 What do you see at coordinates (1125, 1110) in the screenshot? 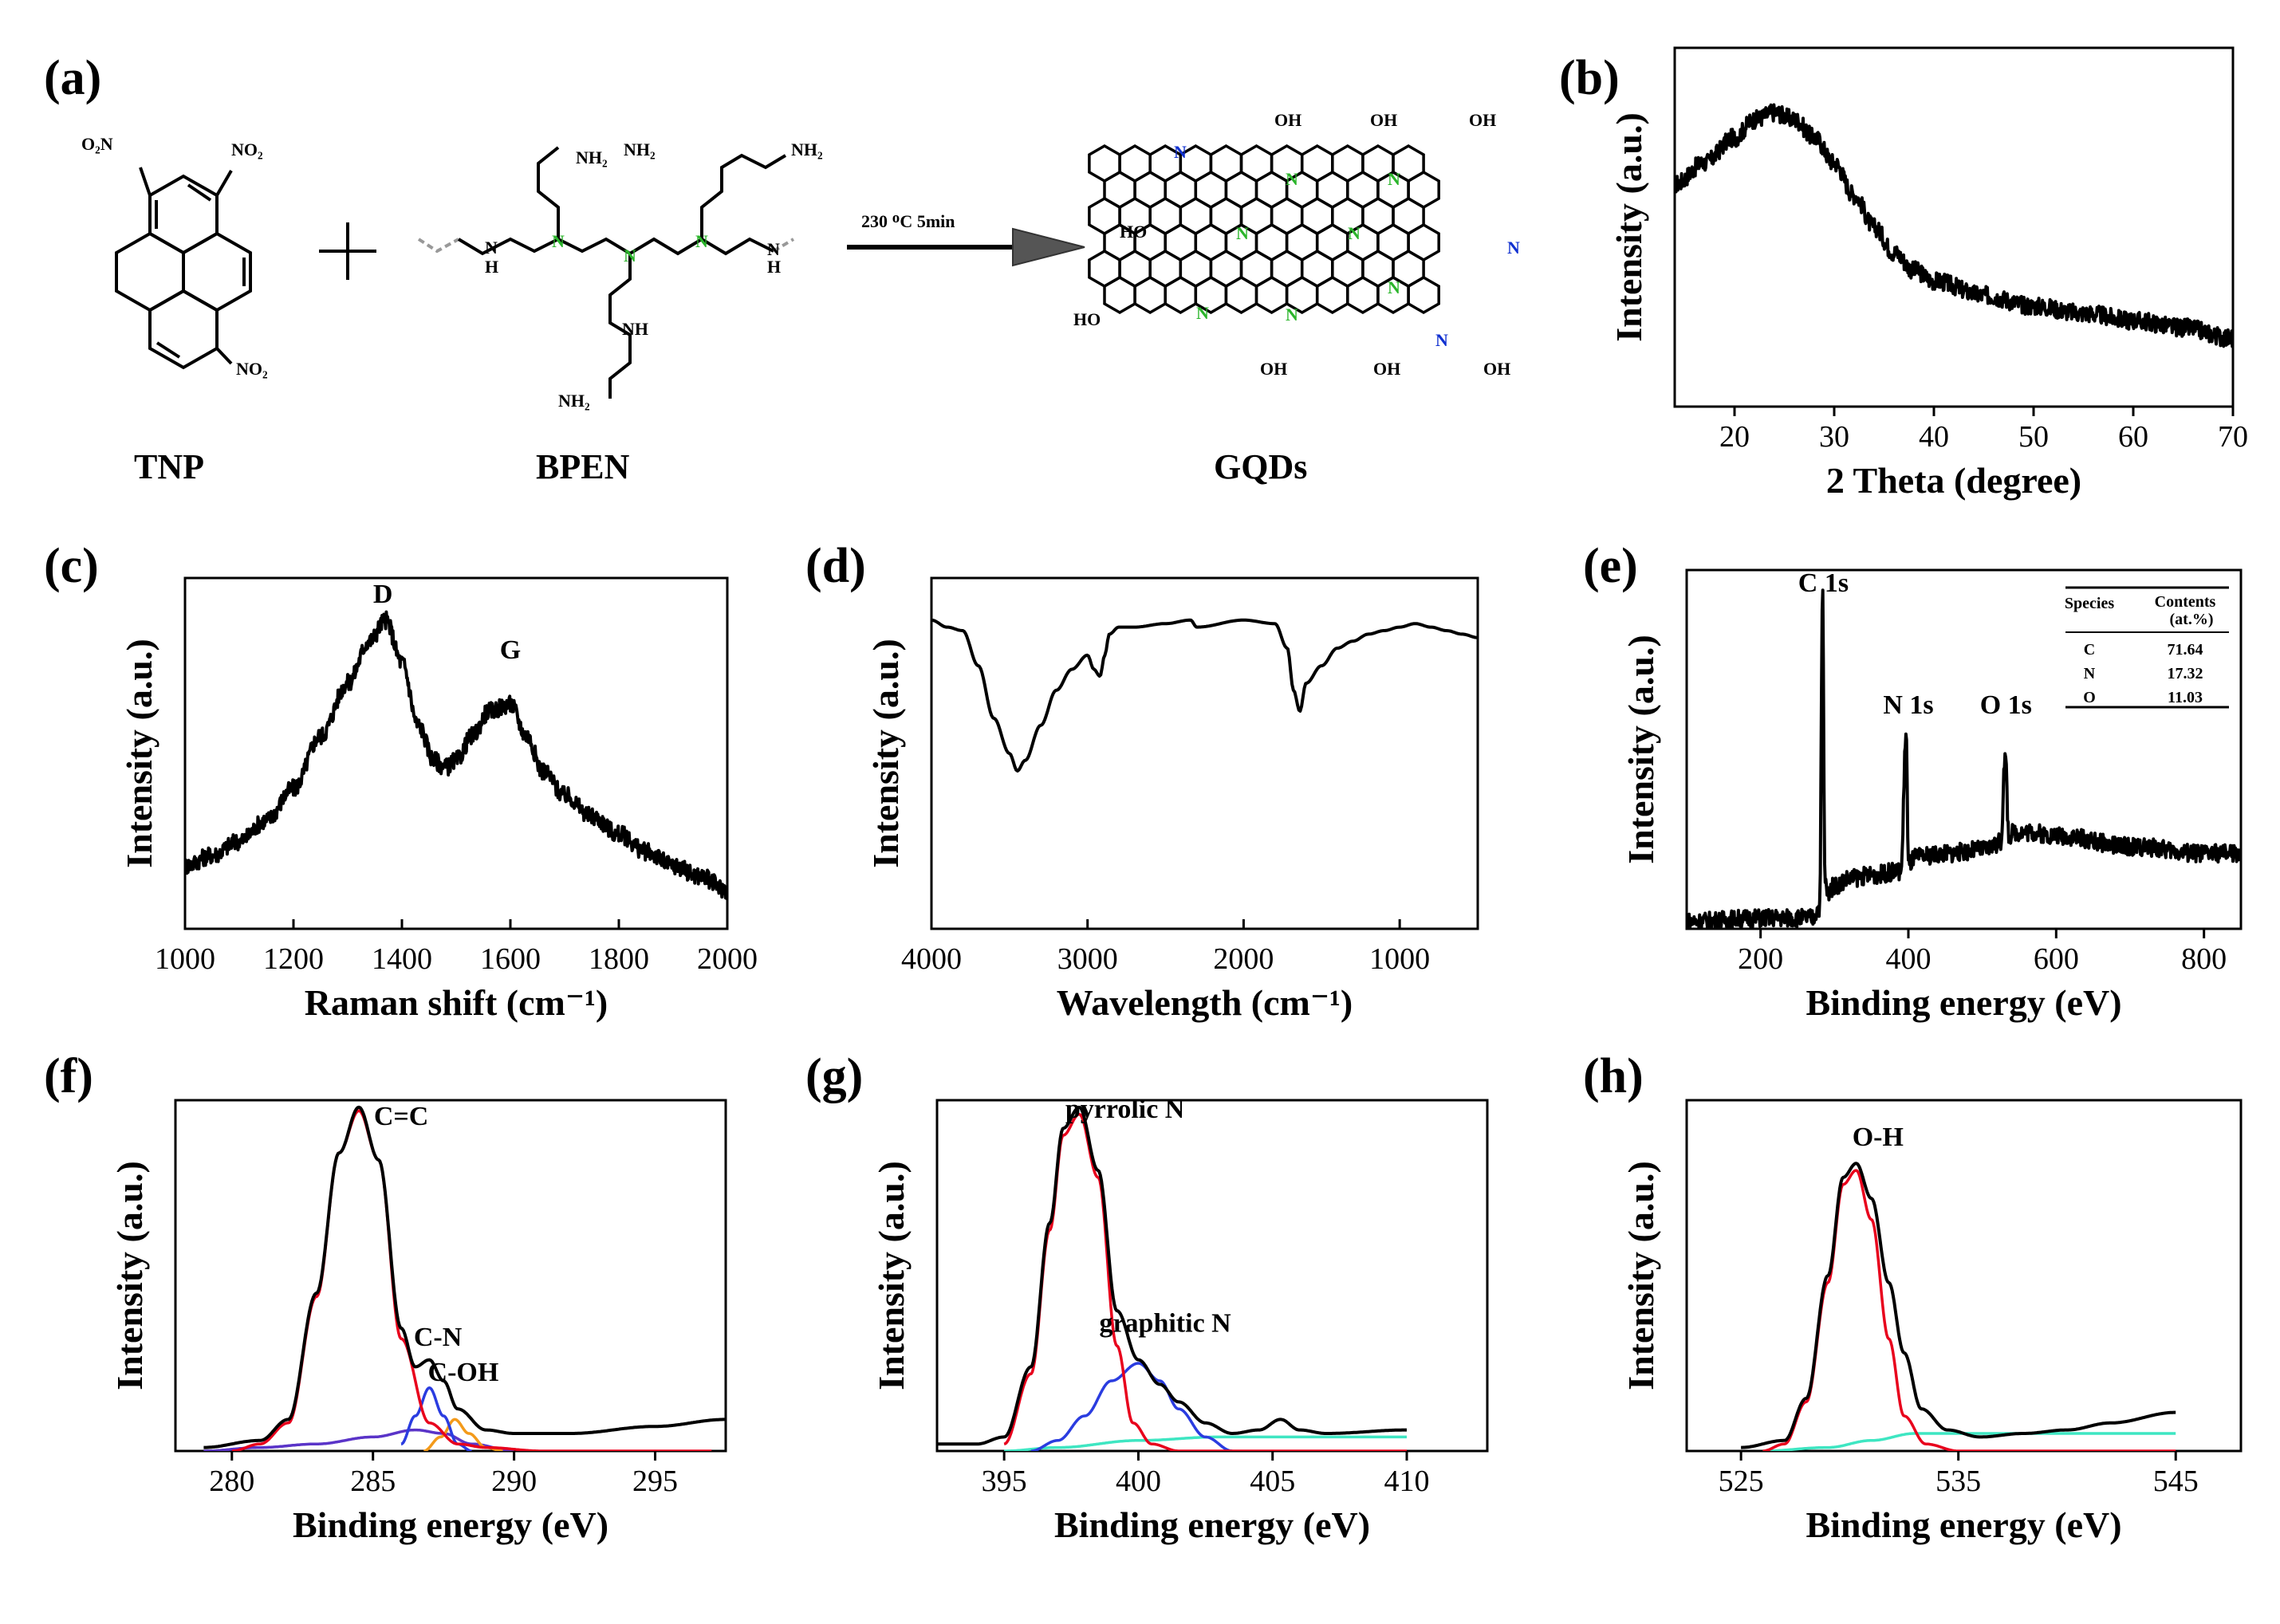
I see `annotation: pyrrolic N` at bounding box center [1125, 1110].